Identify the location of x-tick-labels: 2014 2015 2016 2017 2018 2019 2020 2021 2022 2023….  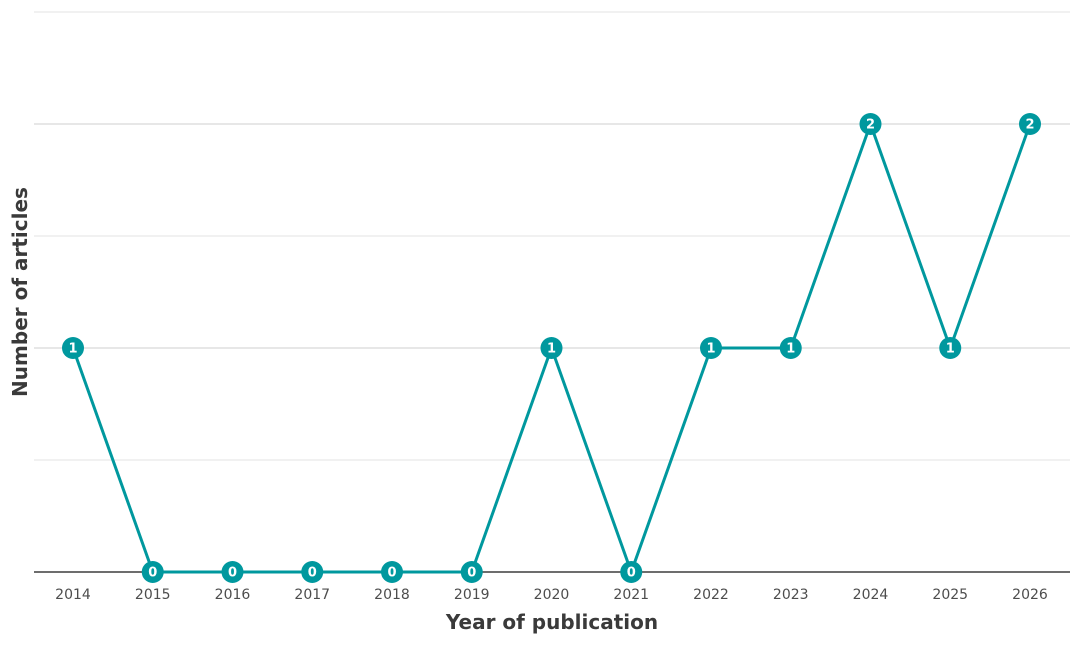
(551, 595).